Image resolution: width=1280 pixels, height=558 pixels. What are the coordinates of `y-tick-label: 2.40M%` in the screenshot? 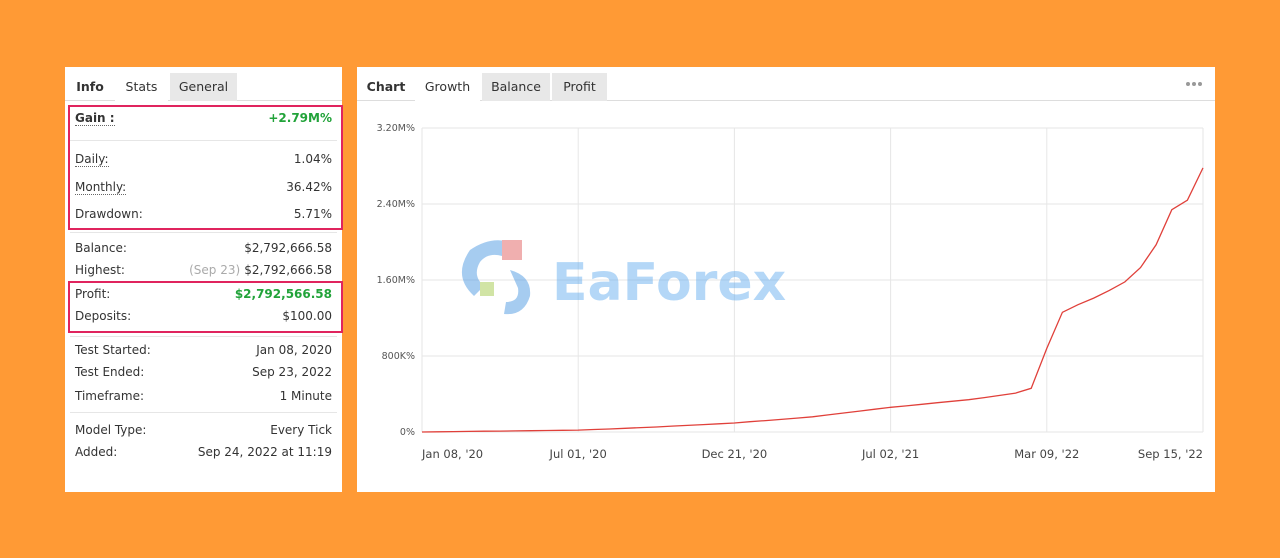 It's located at (396, 204).